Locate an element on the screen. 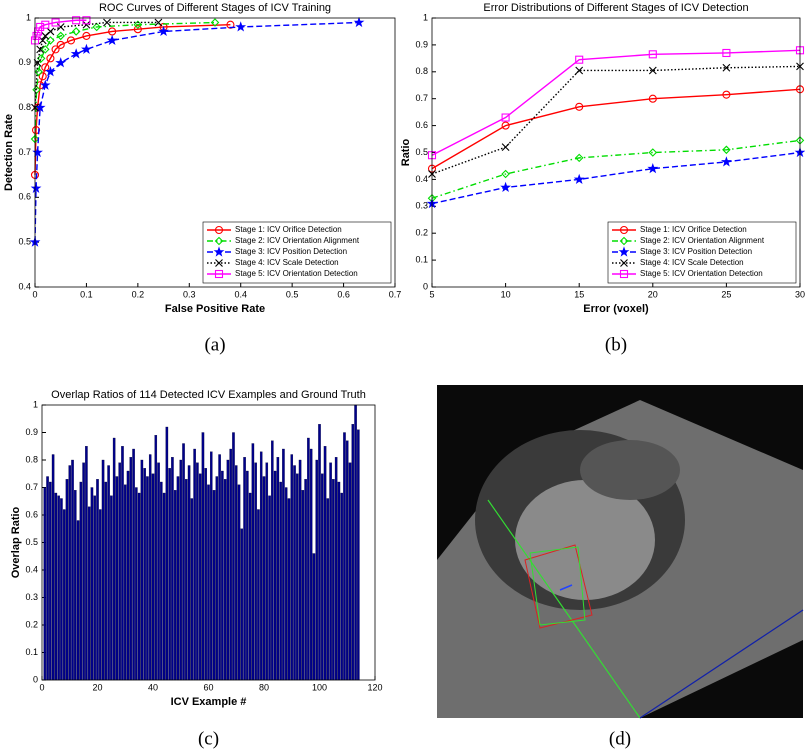 The width and height of the screenshot is (805, 753). x-tick-label: 20 is located at coordinates (653, 294).